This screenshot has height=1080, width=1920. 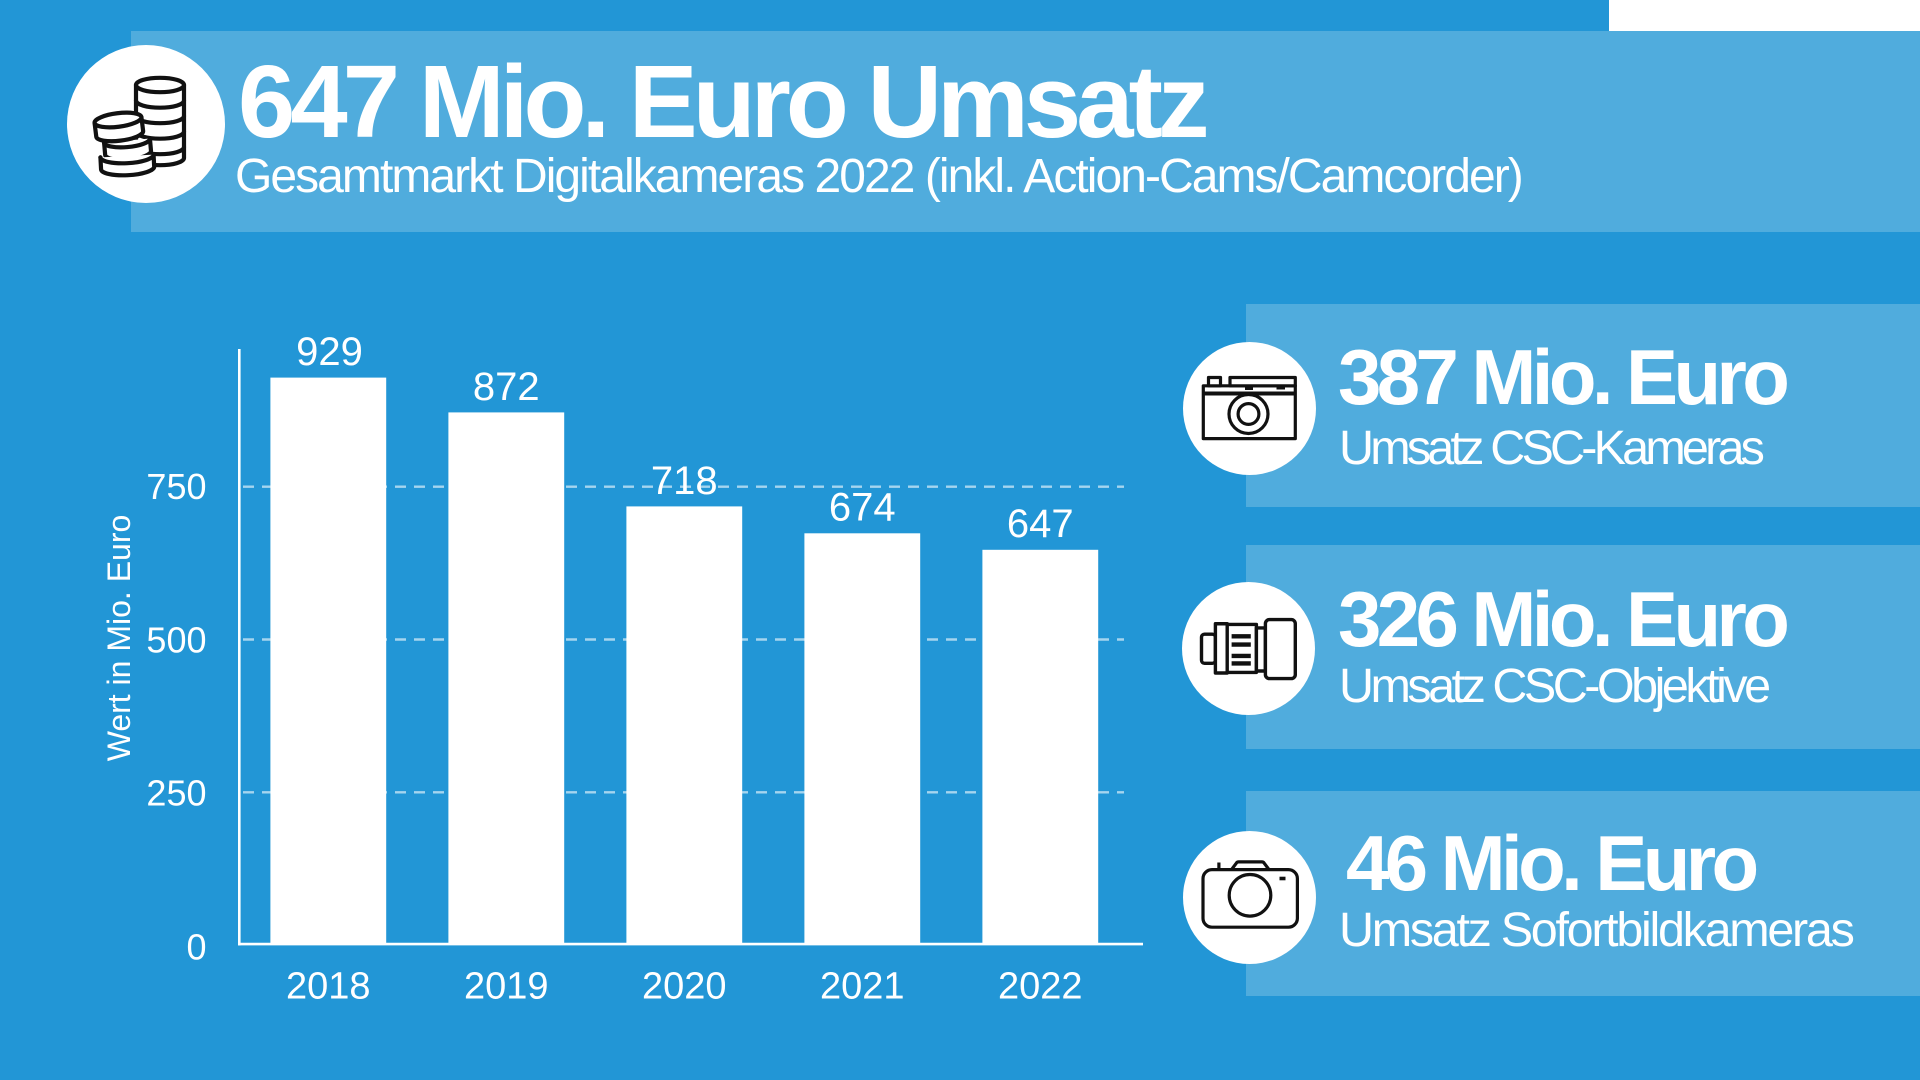 What do you see at coordinates (328, 987) in the screenshot?
I see `svg-text: 2018` at bounding box center [328, 987].